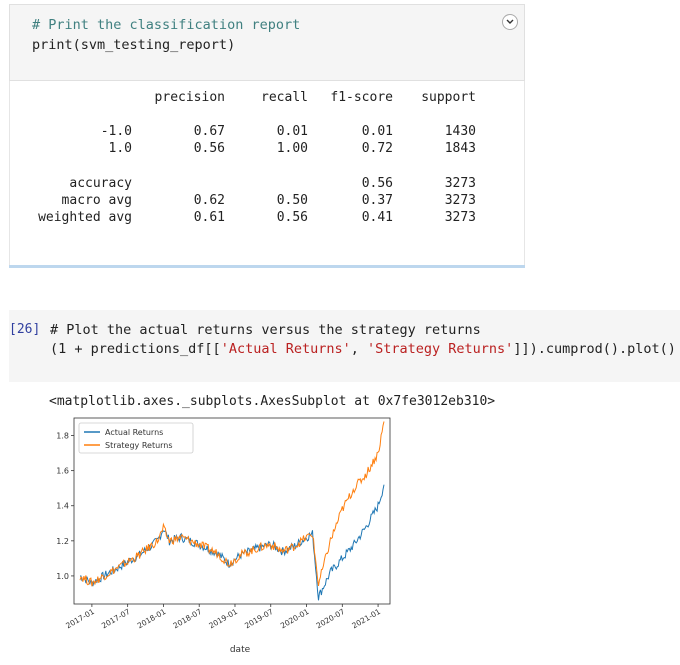 The image size is (680, 665). I want to click on execution-count: [26], so click(25, 329).